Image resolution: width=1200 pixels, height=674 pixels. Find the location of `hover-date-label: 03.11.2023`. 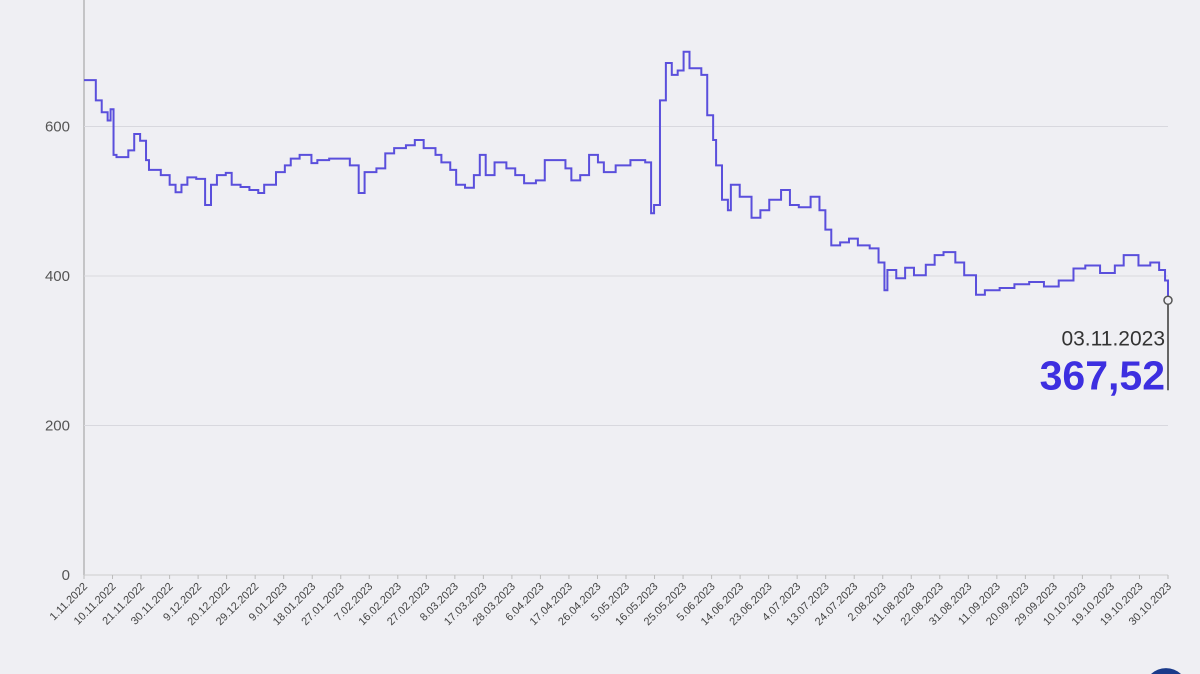

hover-date-label: 03.11.2023 is located at coordinates (1113, 338).